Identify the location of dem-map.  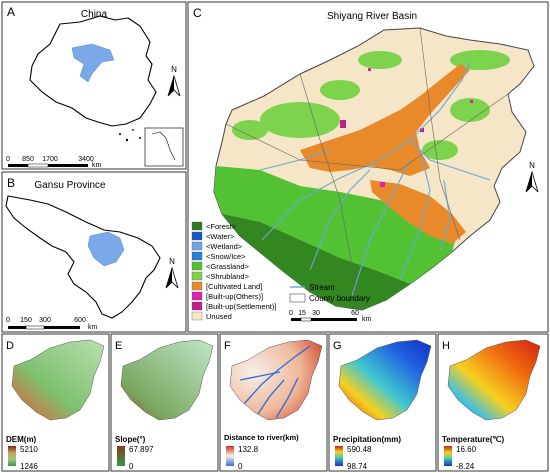
(58, 380).